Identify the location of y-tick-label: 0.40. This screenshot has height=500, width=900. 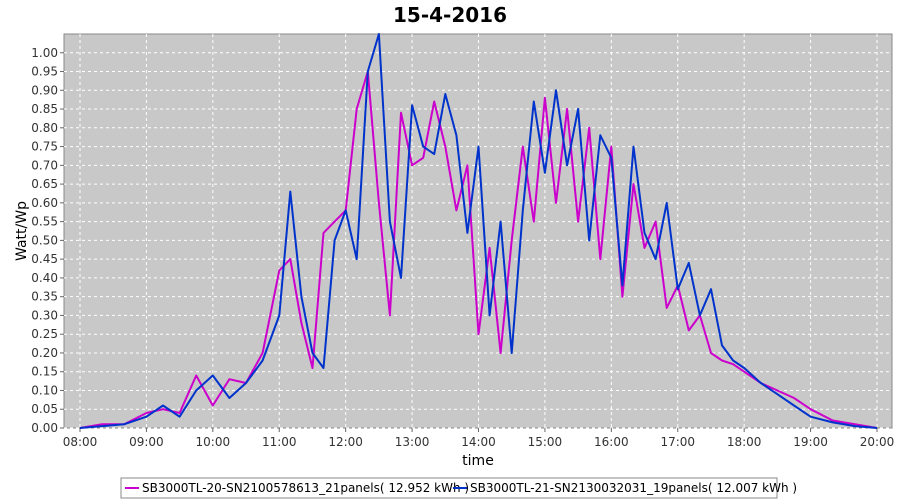
(44, 278).